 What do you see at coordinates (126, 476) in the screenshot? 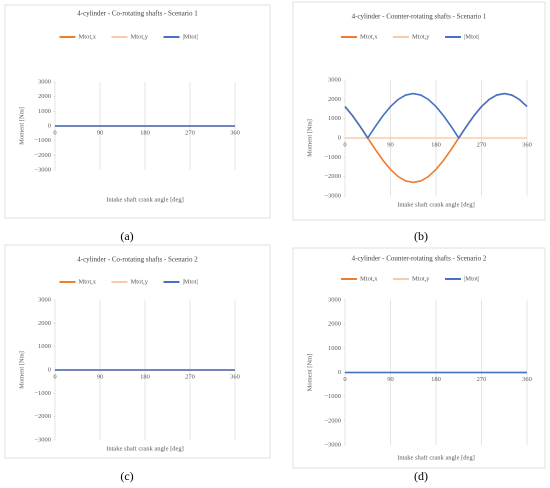
I see `panel-label: (c)` at bounding box center [126, 476].